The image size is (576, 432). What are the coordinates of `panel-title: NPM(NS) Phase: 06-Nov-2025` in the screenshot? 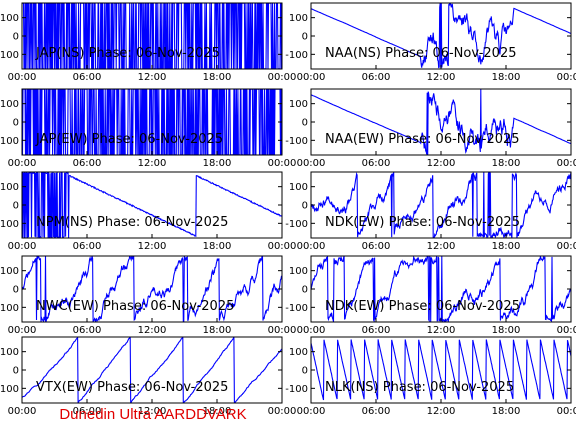 It's located at (132, 222).